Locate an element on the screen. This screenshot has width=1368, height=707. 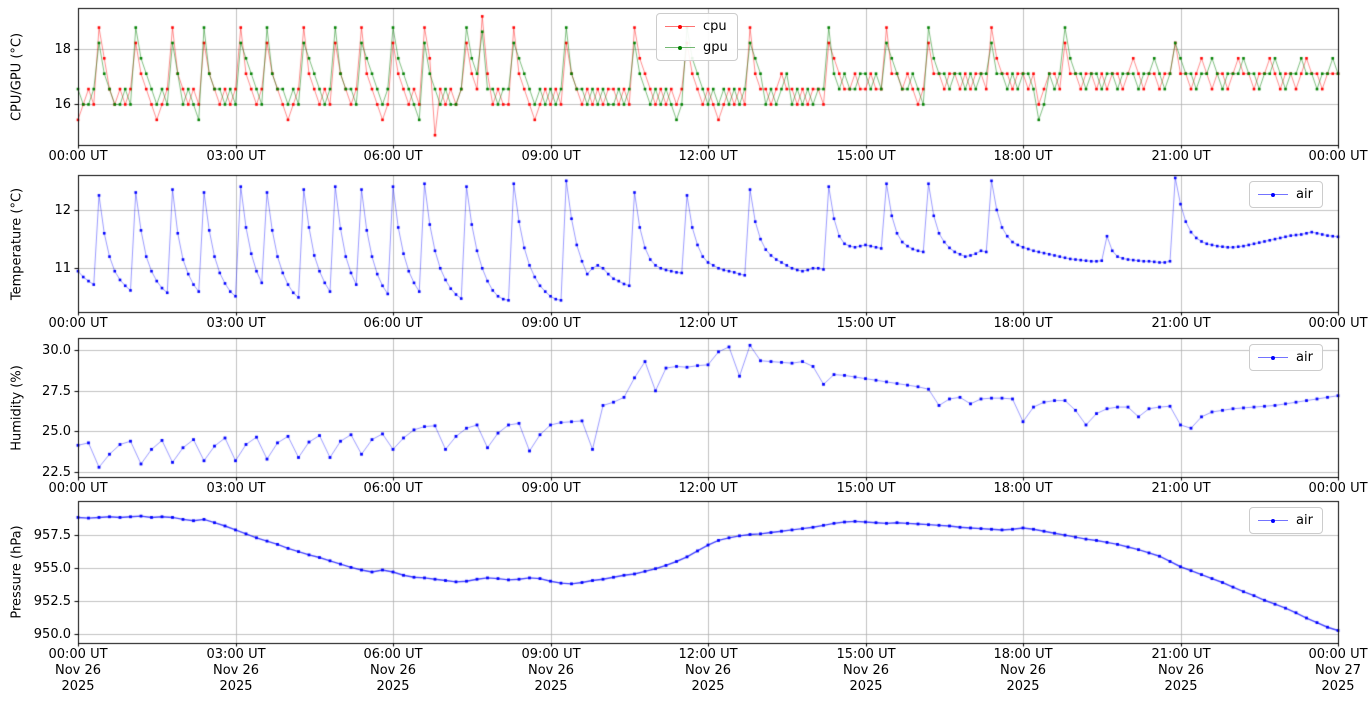
y-tick-label: 22.5 is located at coordinates (56, 472).